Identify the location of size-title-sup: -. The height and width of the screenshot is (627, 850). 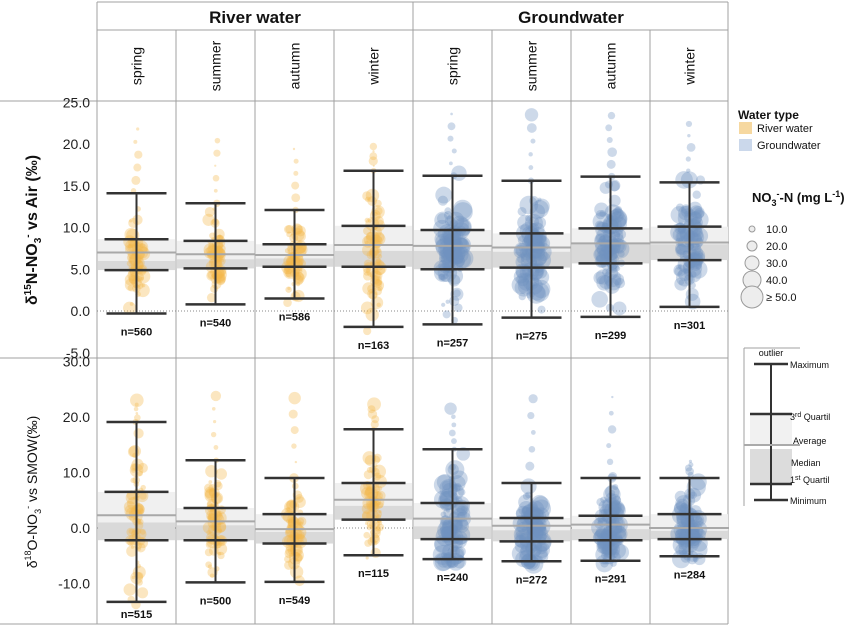
(778, 194).